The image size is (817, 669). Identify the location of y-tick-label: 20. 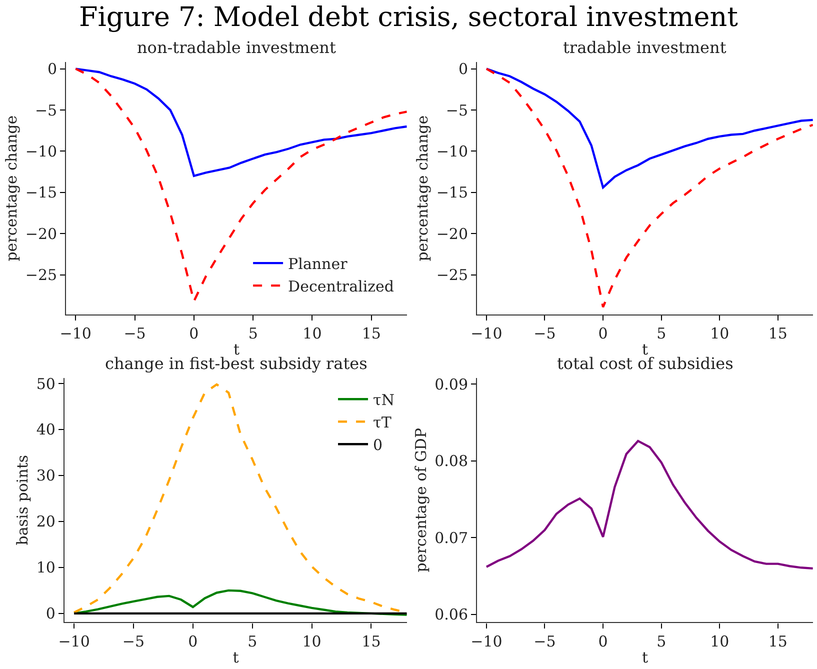
(46, 521).